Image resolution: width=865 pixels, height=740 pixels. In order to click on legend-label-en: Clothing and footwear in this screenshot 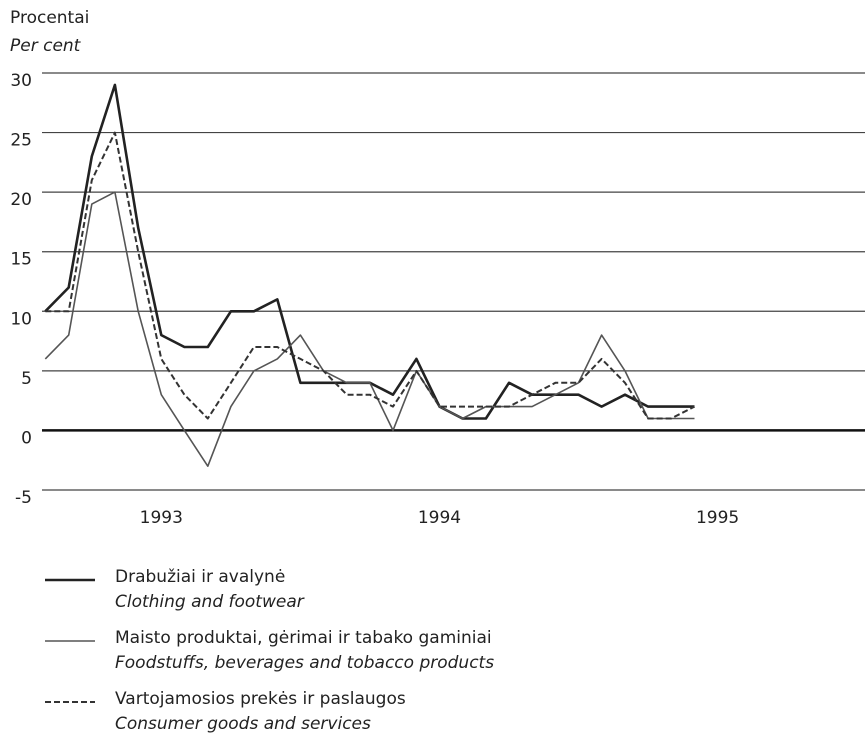, I will do `click(210, 602)`.